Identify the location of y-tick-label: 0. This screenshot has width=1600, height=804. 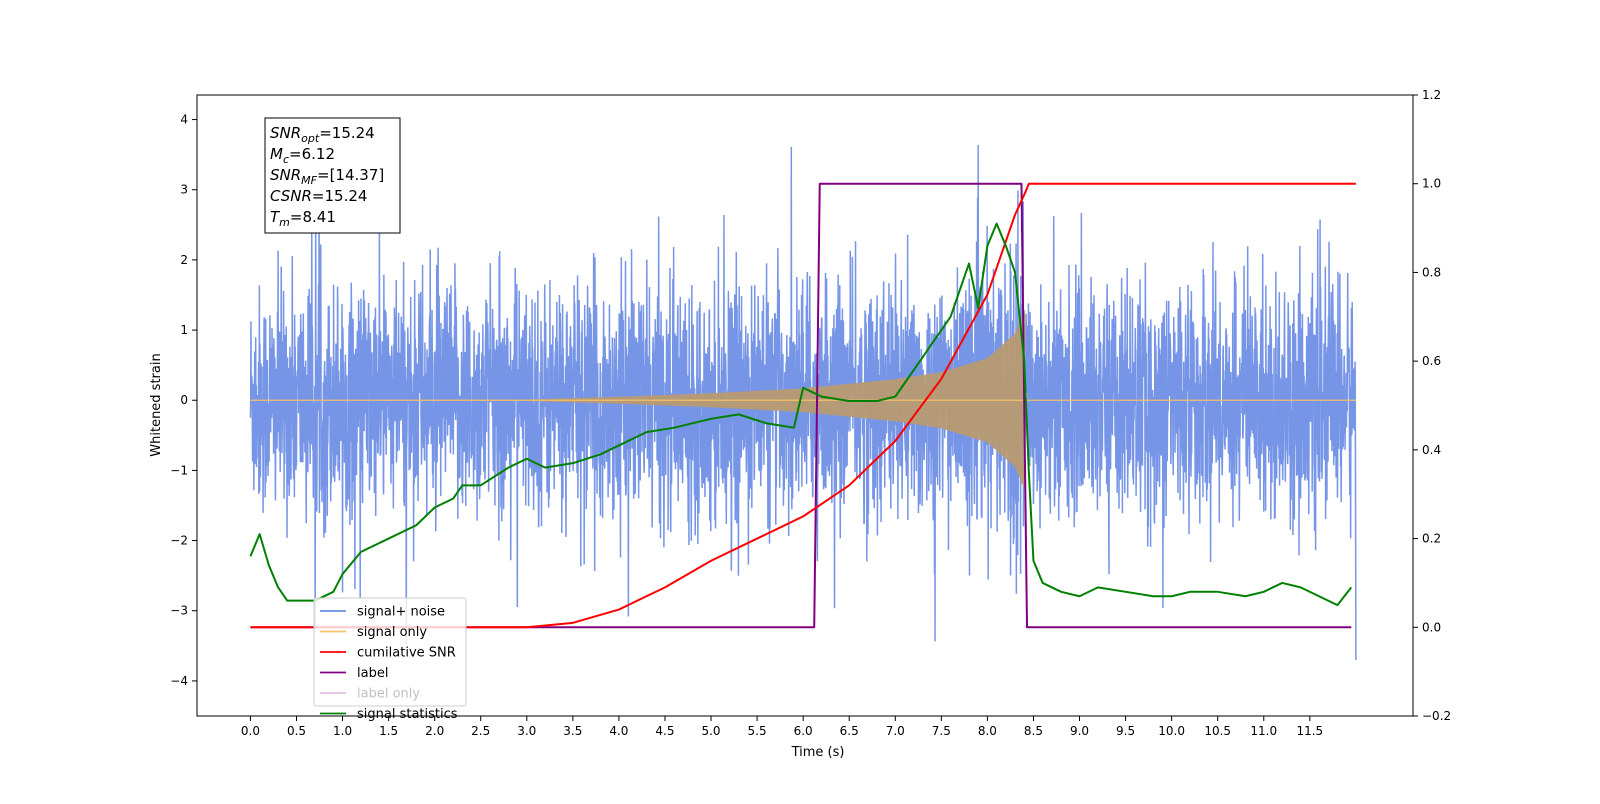
(184, 400).